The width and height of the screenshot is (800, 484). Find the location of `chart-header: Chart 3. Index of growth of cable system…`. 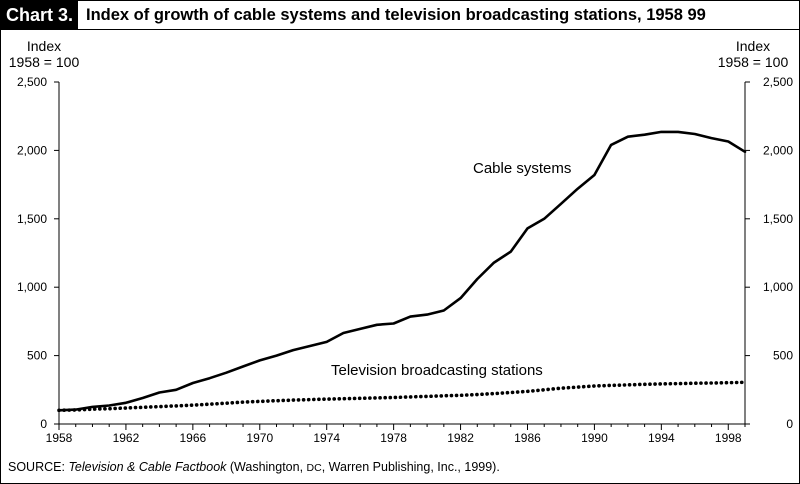

chart-header: Chart 3. Index of growth of cable system… is located at coordinates (400, 15).